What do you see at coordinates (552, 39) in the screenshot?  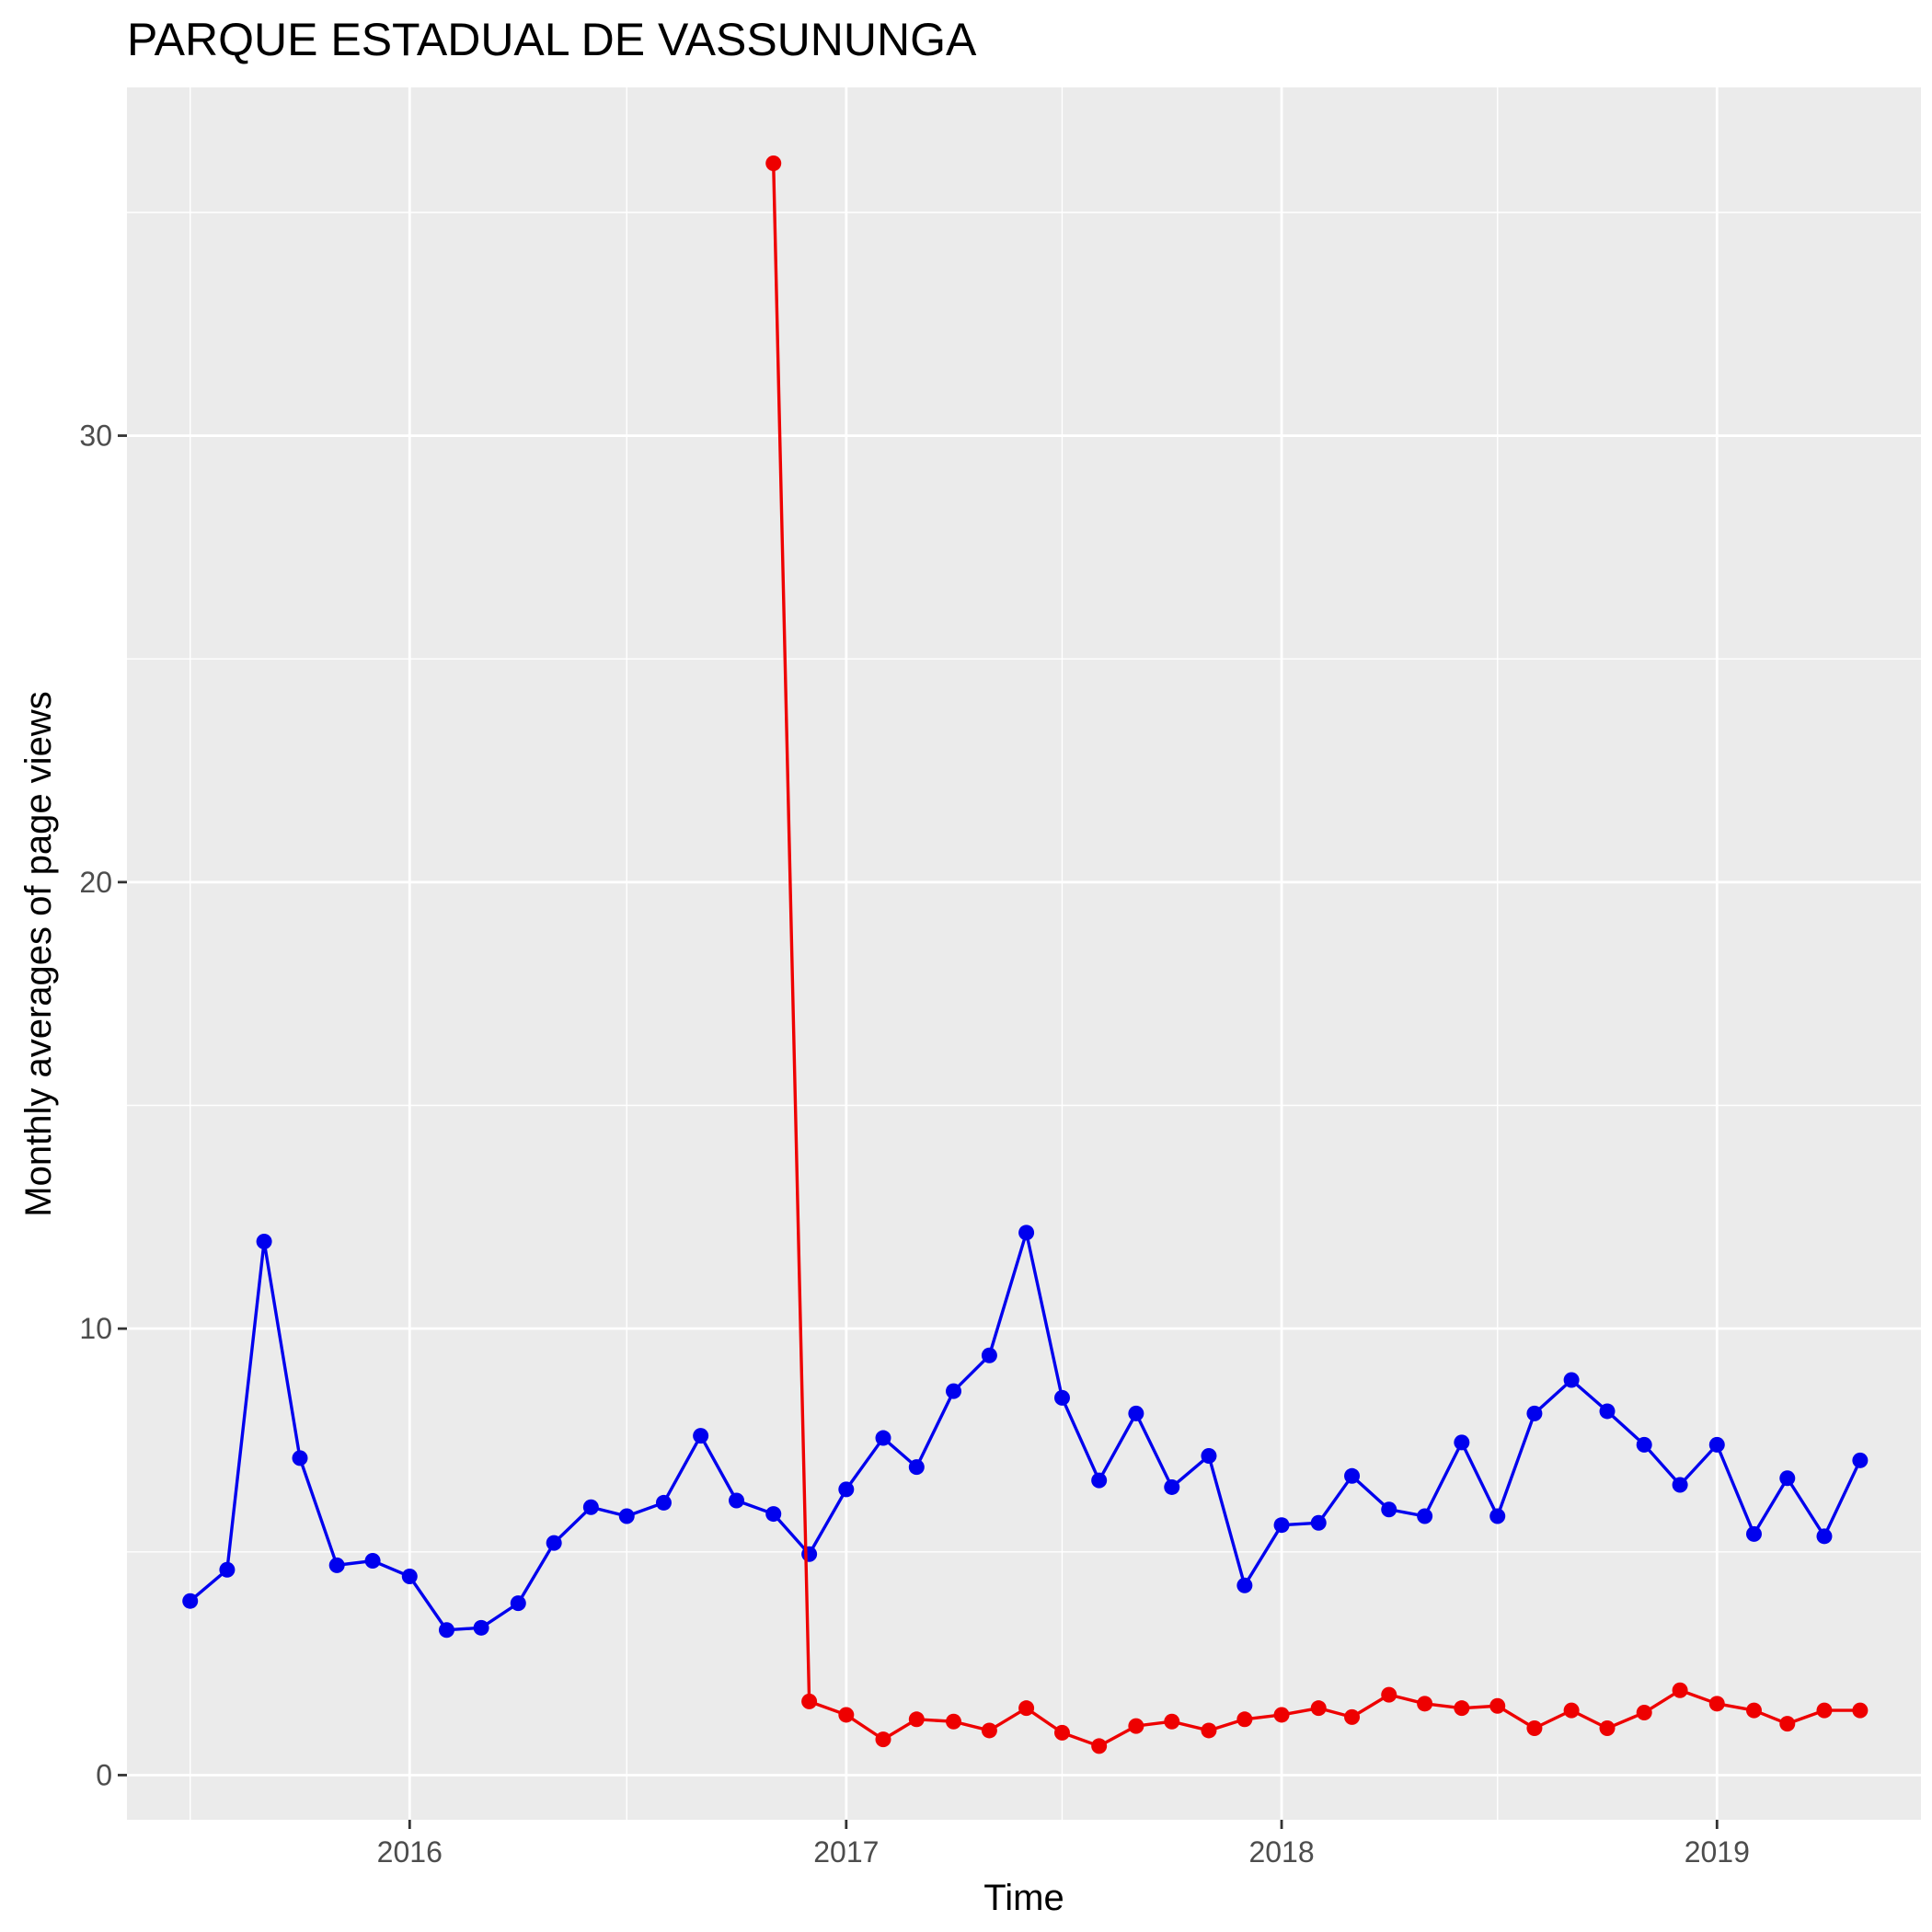 I see `chart-title: PARQUE ESTADUAL DE VASSUNUNGA` at bounding box center [552, 39].